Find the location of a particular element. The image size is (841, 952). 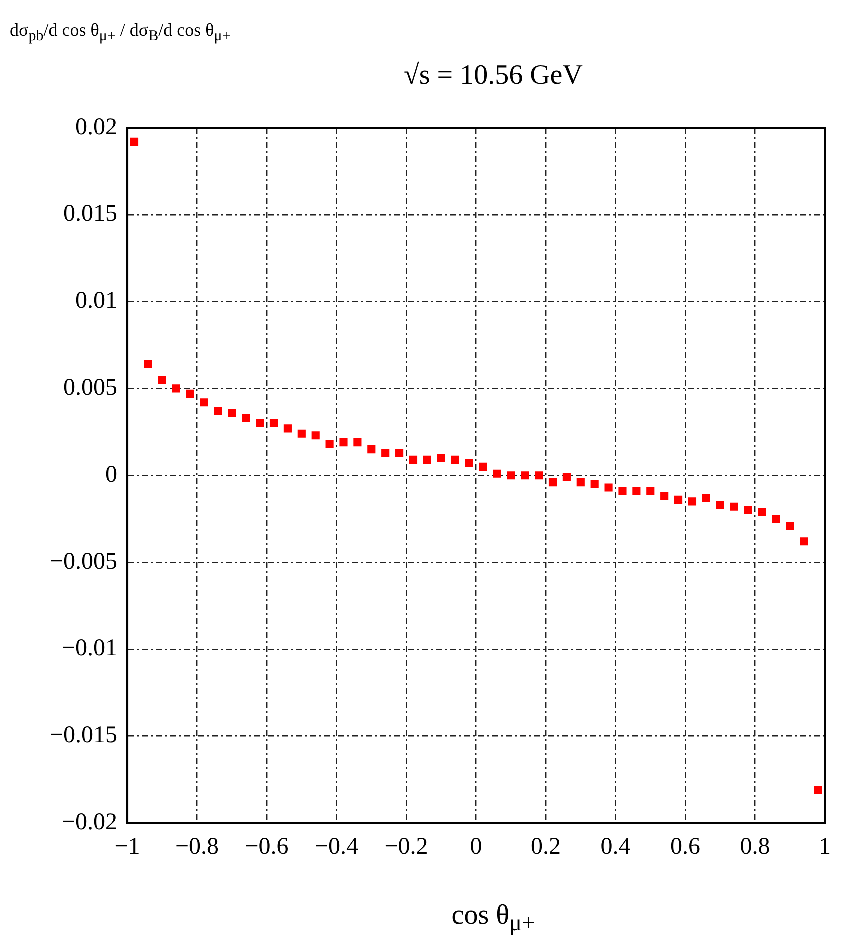

x-tick-label: −0.8 is located at coordinates (198, 847).